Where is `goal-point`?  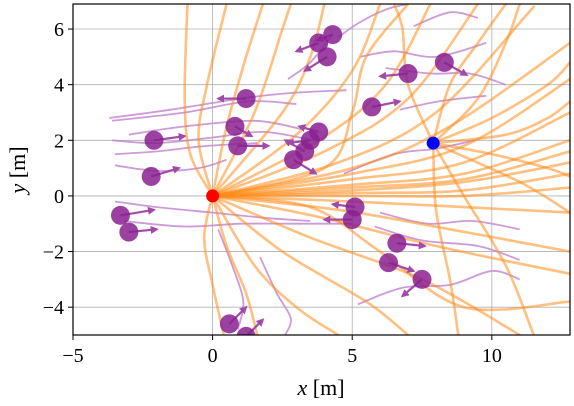 goal-point is located at coordinates (433, 143).